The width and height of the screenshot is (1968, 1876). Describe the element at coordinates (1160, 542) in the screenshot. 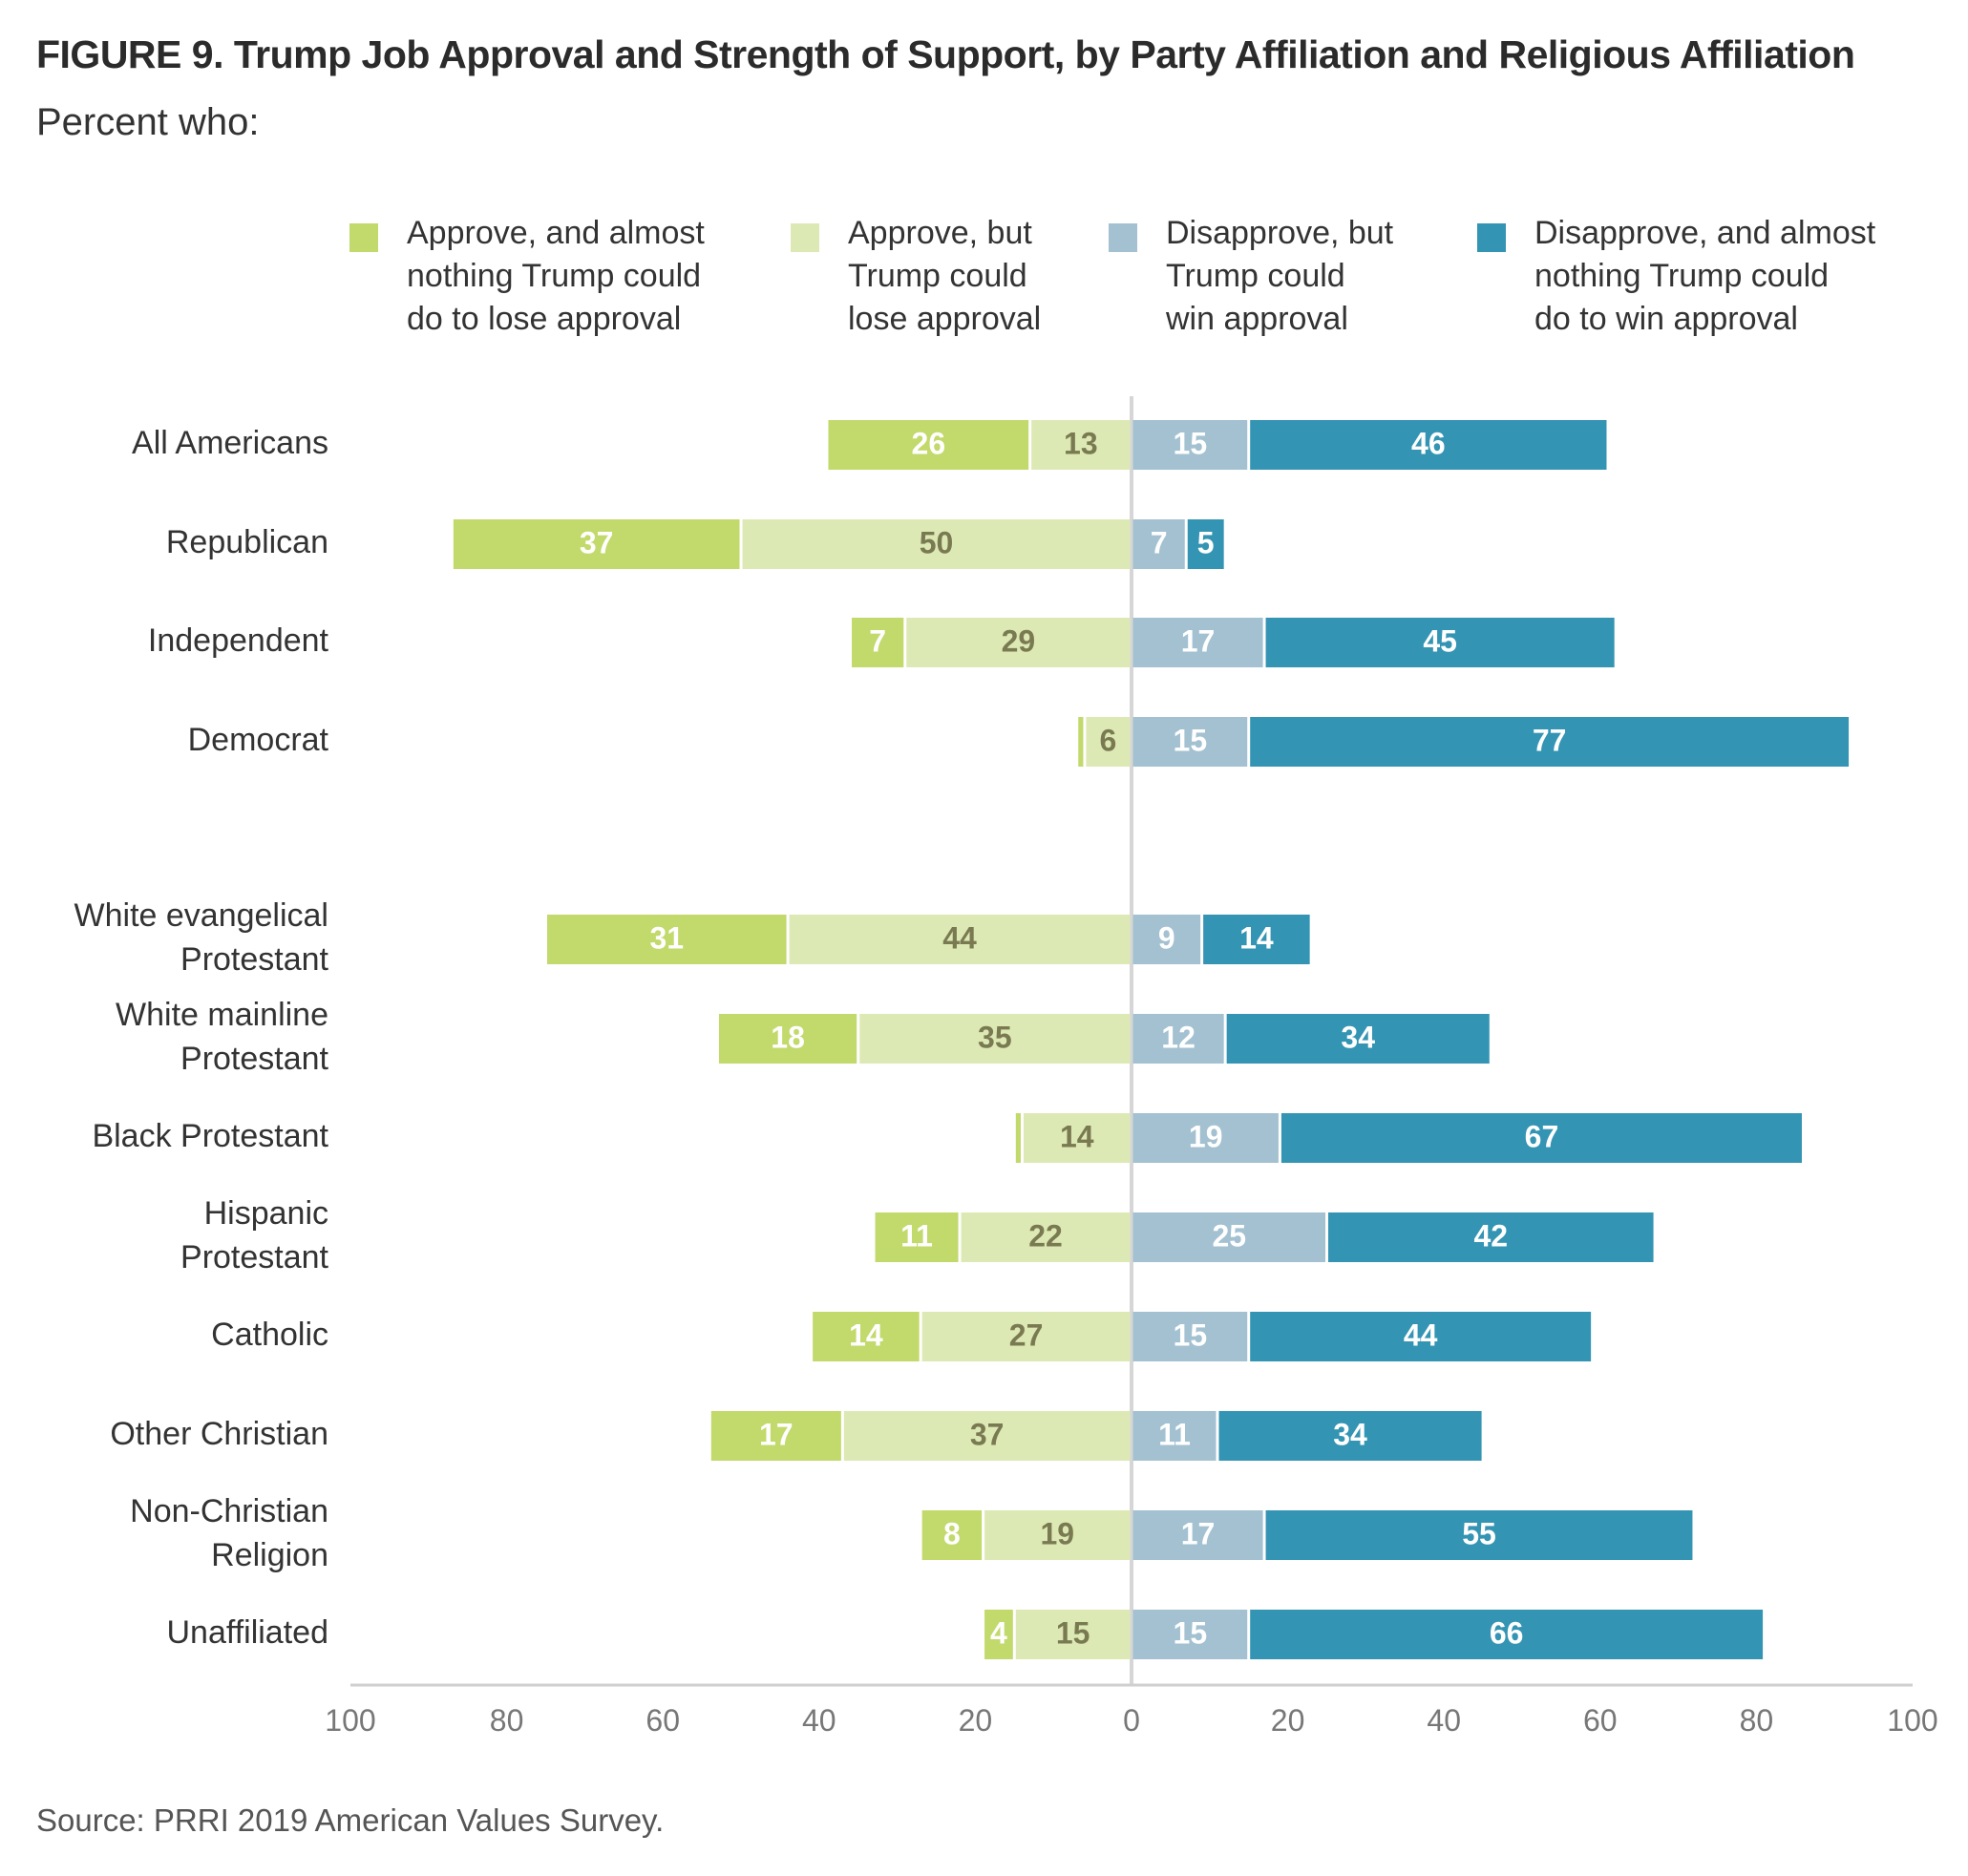

I see `value-label-republican-s2: 7` at that location.